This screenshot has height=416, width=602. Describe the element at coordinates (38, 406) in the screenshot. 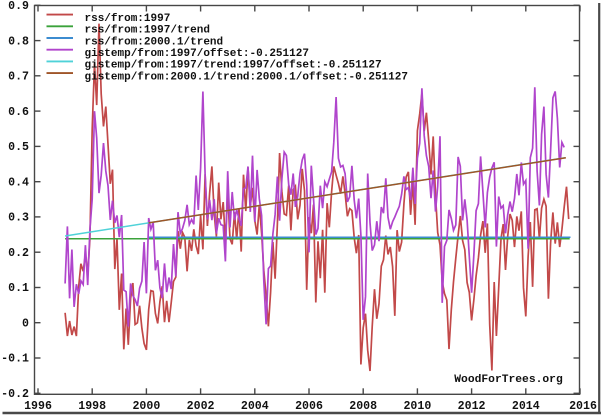

I see `svg-text: 1996` at that location.